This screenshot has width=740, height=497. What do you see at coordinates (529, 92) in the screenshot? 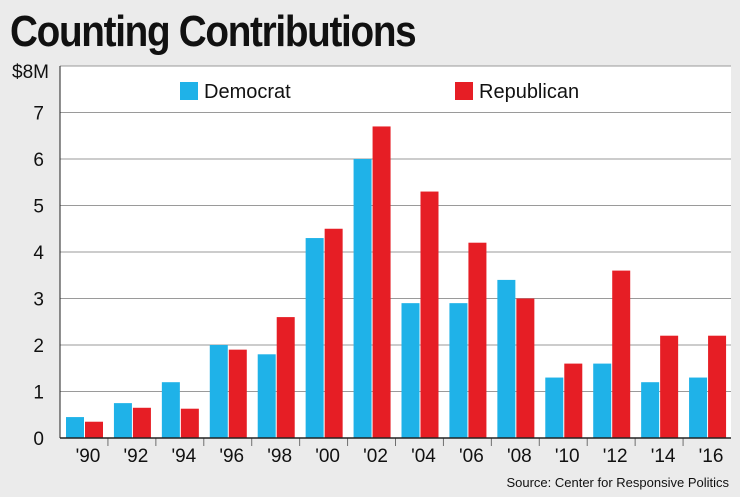
I see `legend-label-republican: Republican` at bounding box center [529, 92].